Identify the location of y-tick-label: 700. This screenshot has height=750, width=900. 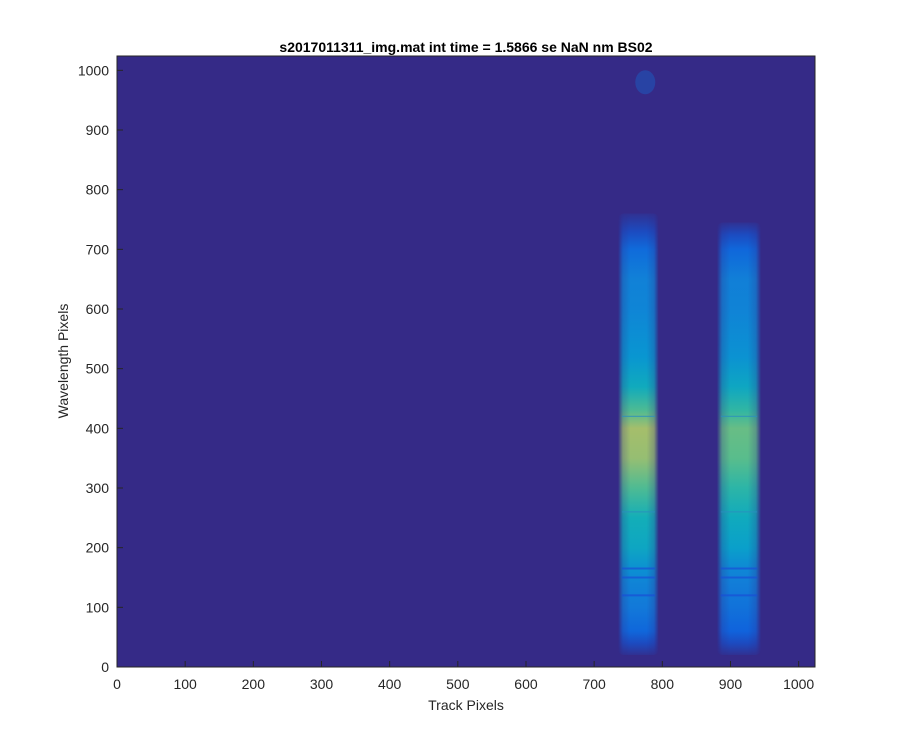
(98, 249).